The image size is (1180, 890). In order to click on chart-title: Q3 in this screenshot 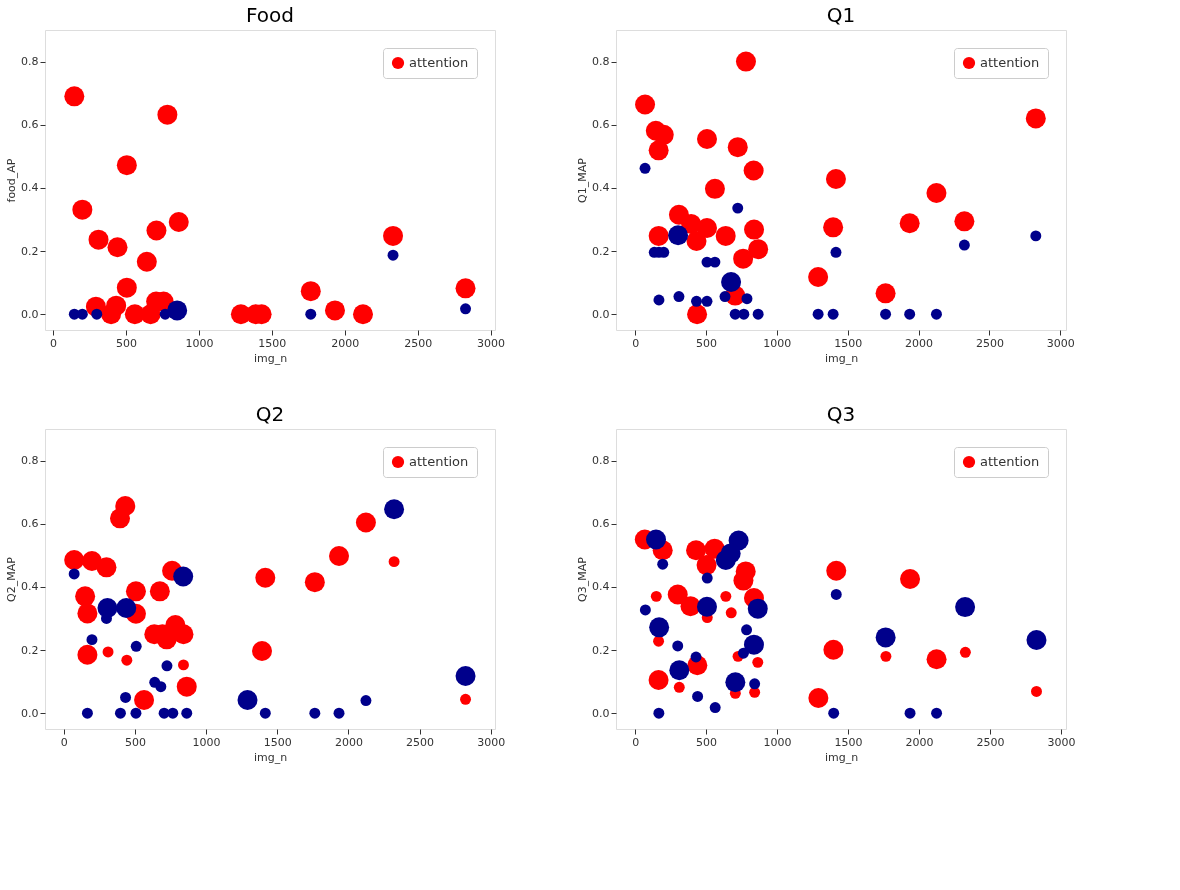, I will do `click(841, 414)`.